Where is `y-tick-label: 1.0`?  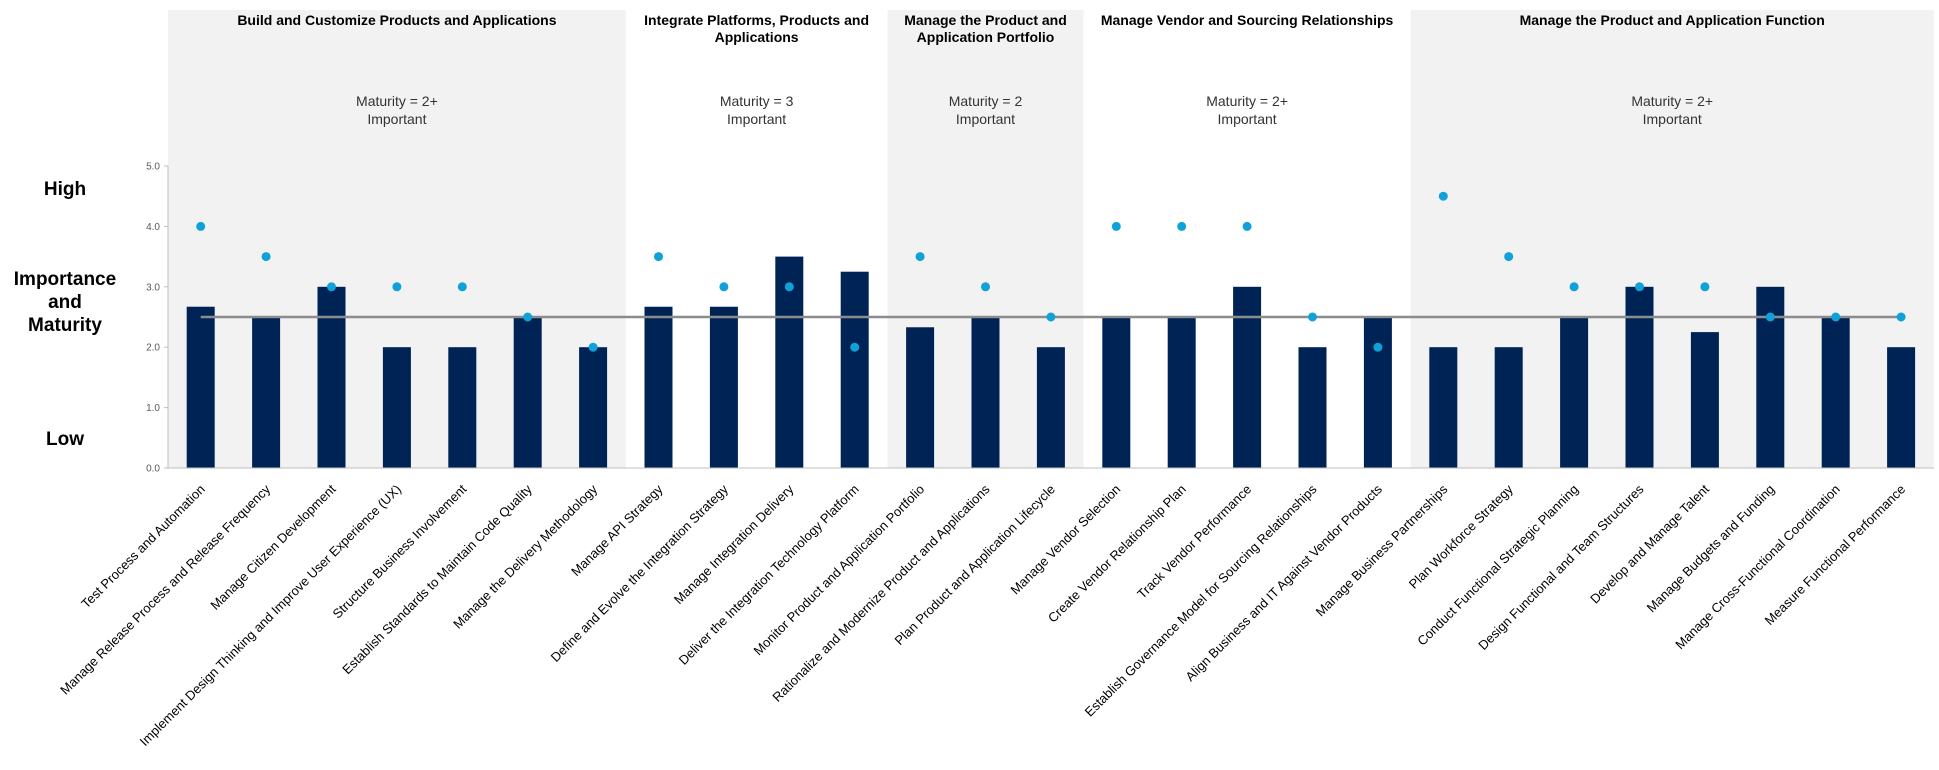 y-tick-label: 1.0 is located at coordinates (153, 408).